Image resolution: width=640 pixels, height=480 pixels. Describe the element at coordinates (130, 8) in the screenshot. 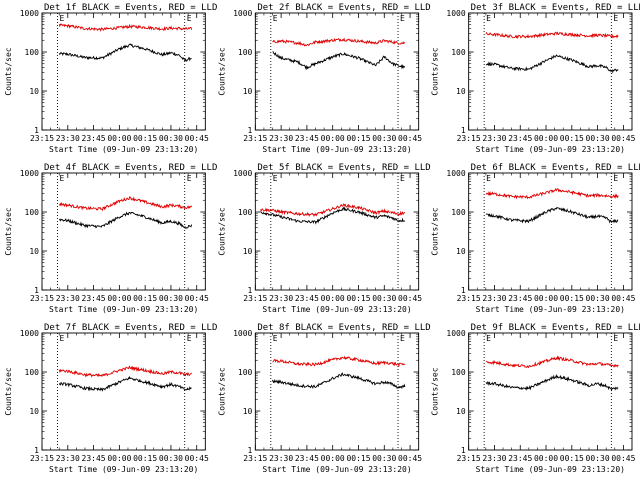

I see `chart-title: Det 1f BLACK = Events, RED = LLD` at that location.